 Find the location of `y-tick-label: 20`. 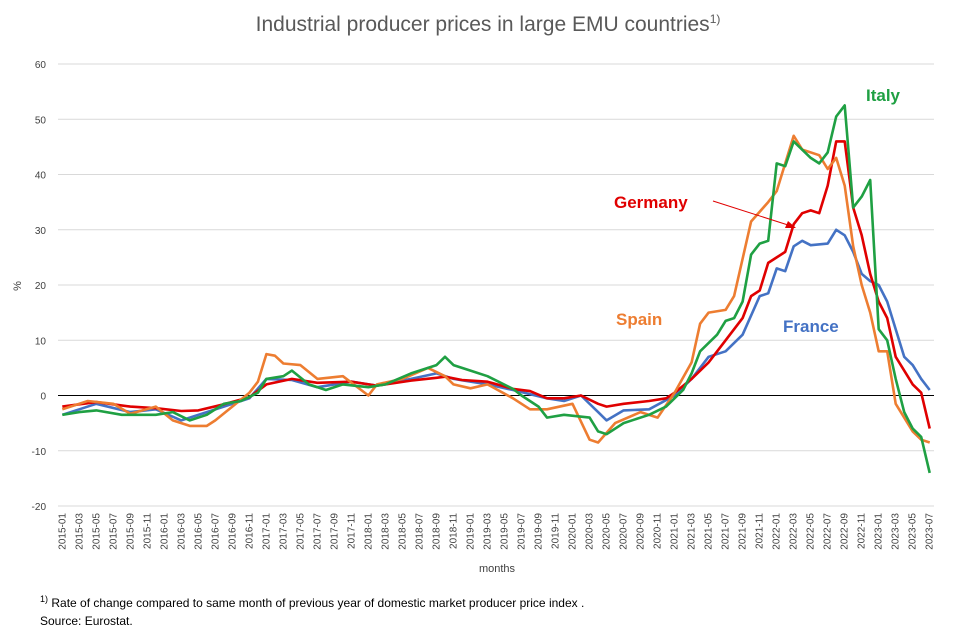

y-tick-label: 20 is located at coordinates (41, 286).